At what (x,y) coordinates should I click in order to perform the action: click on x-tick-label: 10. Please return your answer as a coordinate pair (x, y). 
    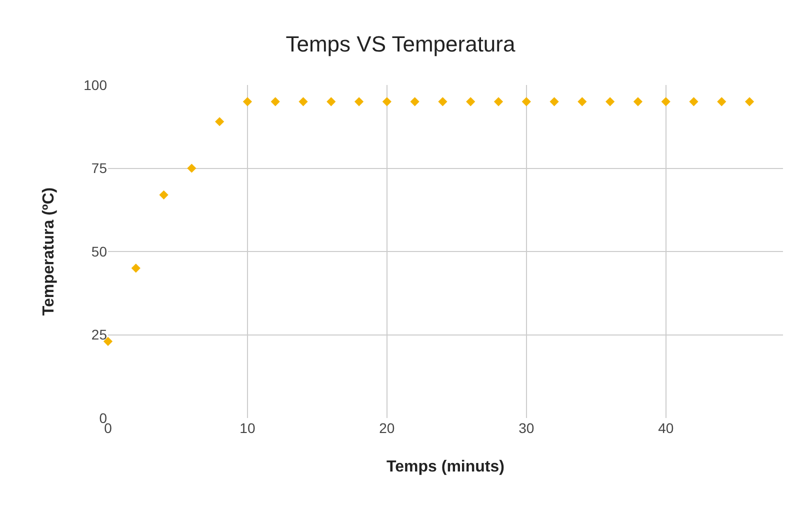
    Looking at the image, I should click on (248, 428).